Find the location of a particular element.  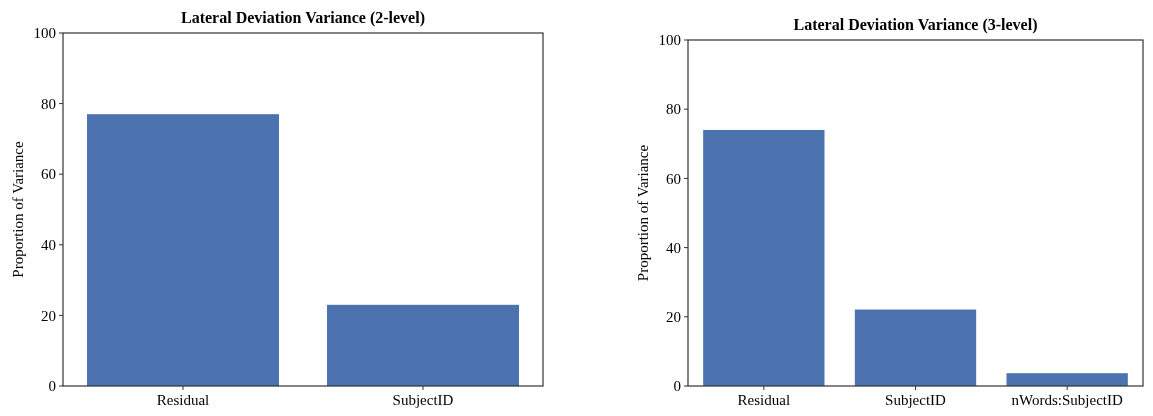

chart-title: Lateral Deviation Variance (2-level) is located at coordinates (303, 18).